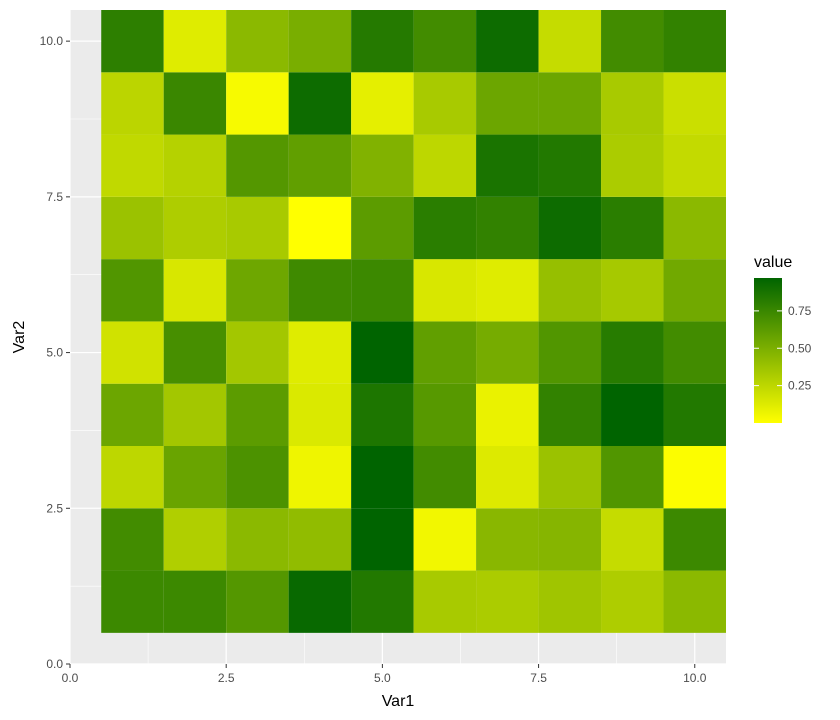  Describe the element at coordinates (384, 674) in the screenshot. I see `x-axis: 0.0 2.5 5.0 7.5 10.0` at that location.